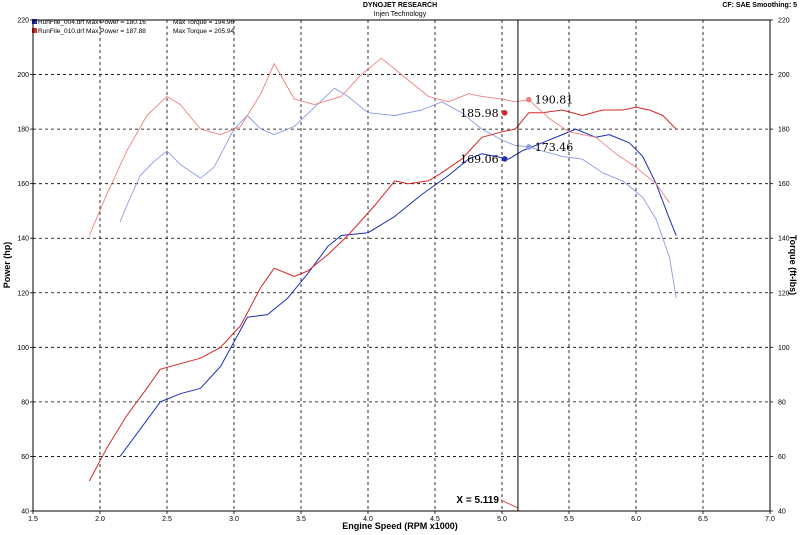 This screenshot has height=535, width=800. I want to click on y-tick-label: 120, so click(23, 293).